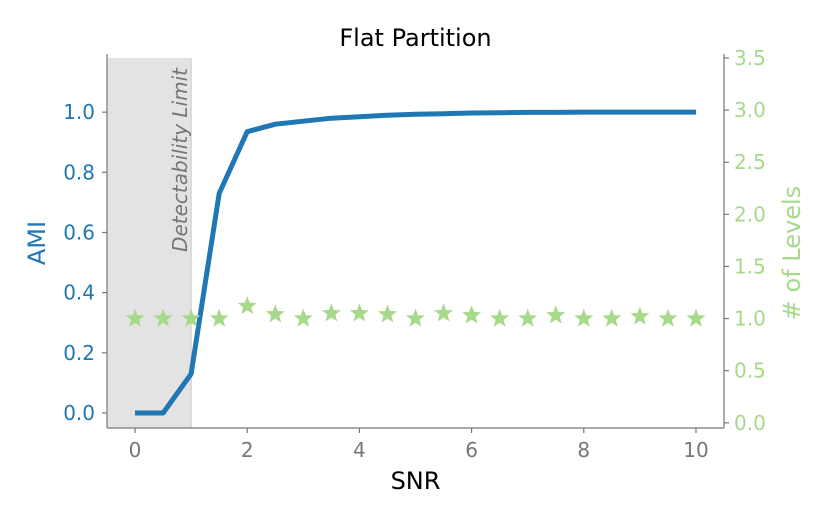 This screenshot has height=519, width=830. Describe the element at coordinates (359, 450) in the screenshot. I see `x-tick-label: 4` at that location.